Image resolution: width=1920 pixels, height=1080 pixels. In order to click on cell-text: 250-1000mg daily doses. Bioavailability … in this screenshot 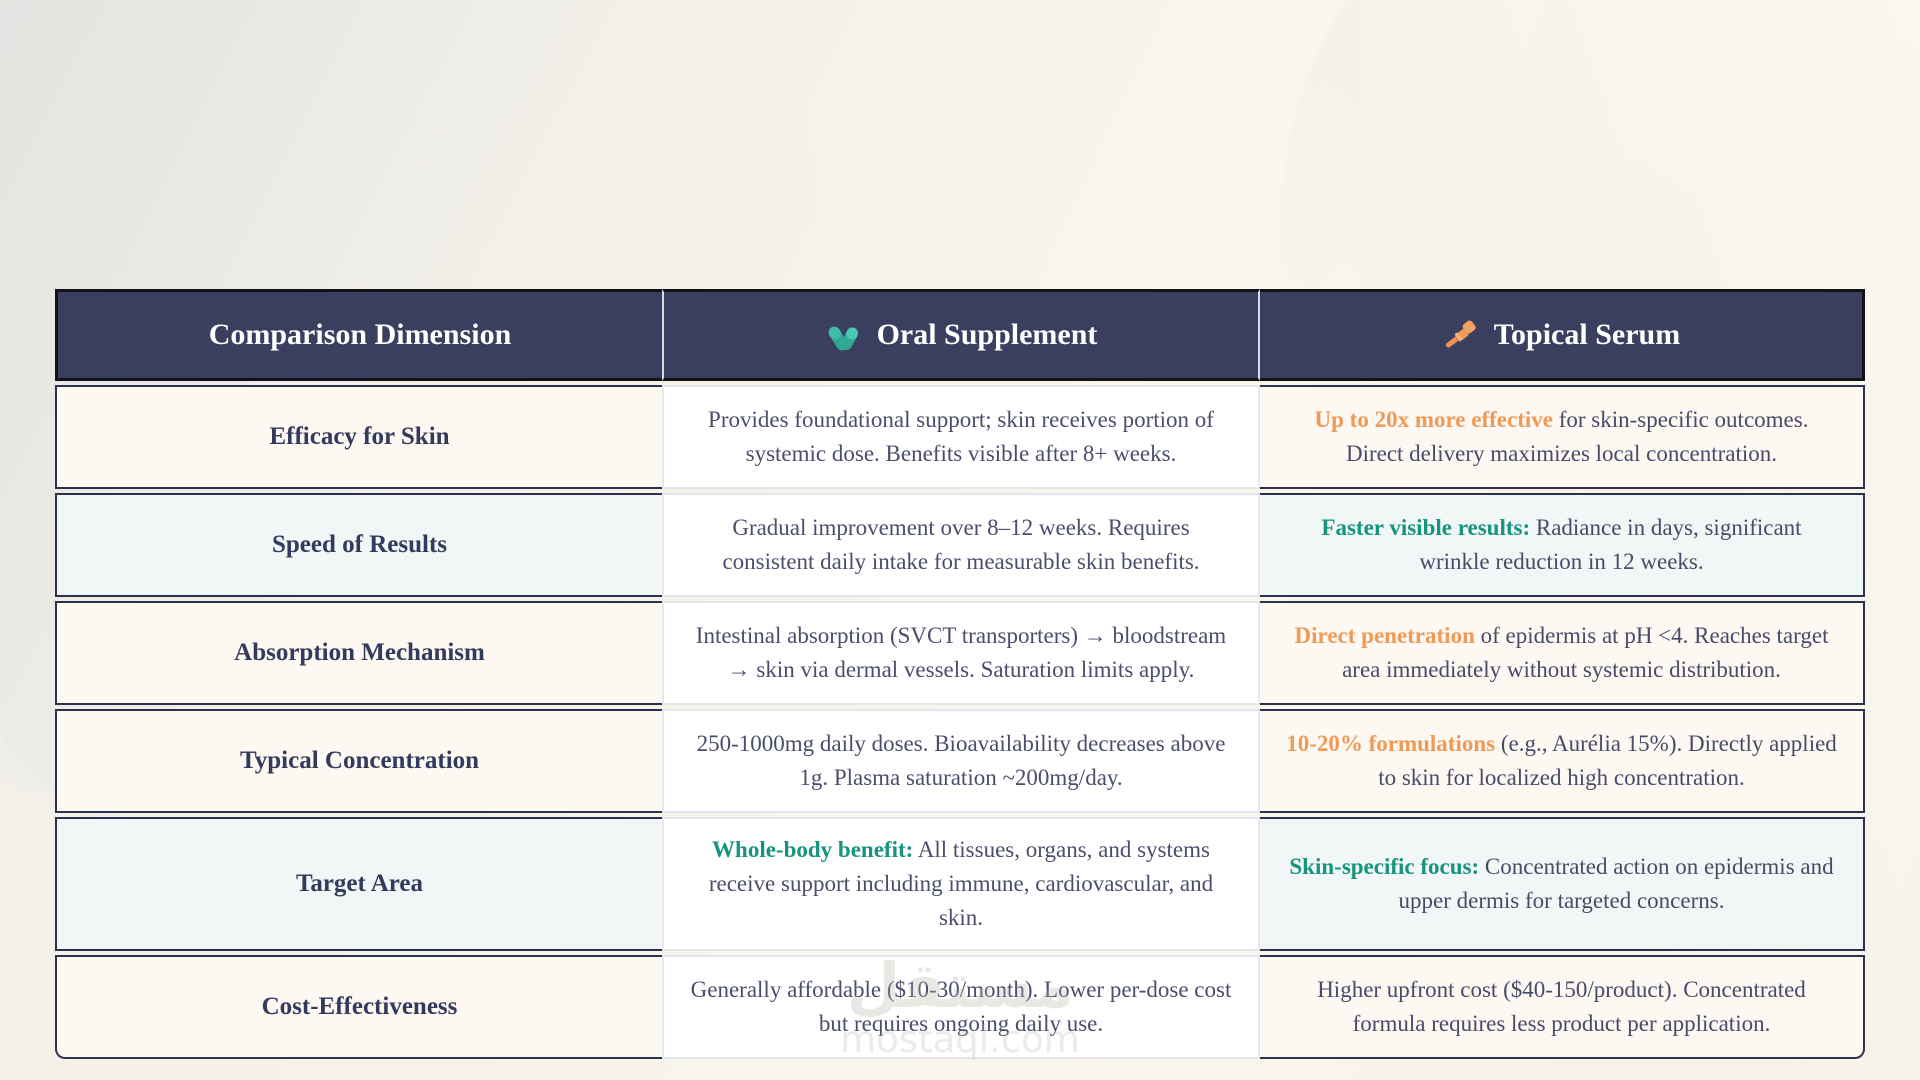, I will do `click(961, 760)`.